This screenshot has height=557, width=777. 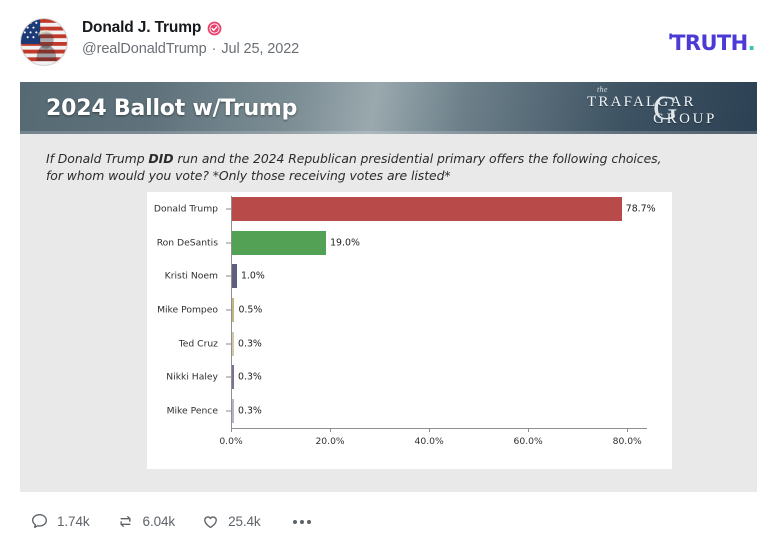 I want to click on name-line: Donald J. Trump, so click(x=190, y=28).